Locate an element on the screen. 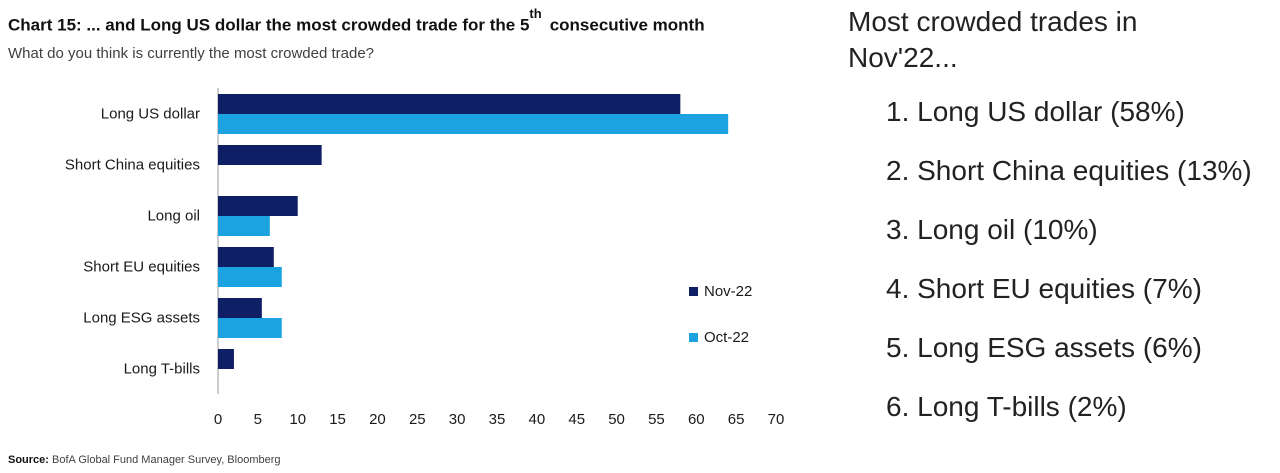  chart-title-suffix: consecutive month is located at coordinates (627, 25).